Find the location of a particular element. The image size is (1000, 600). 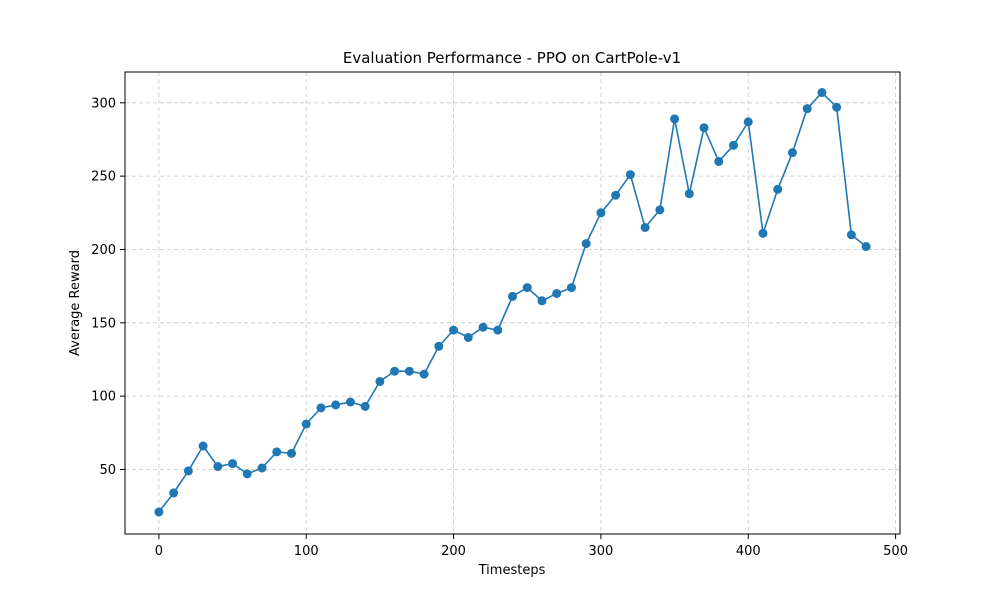

x-axis-label: Timesteps is located at coordinates (512, 570).